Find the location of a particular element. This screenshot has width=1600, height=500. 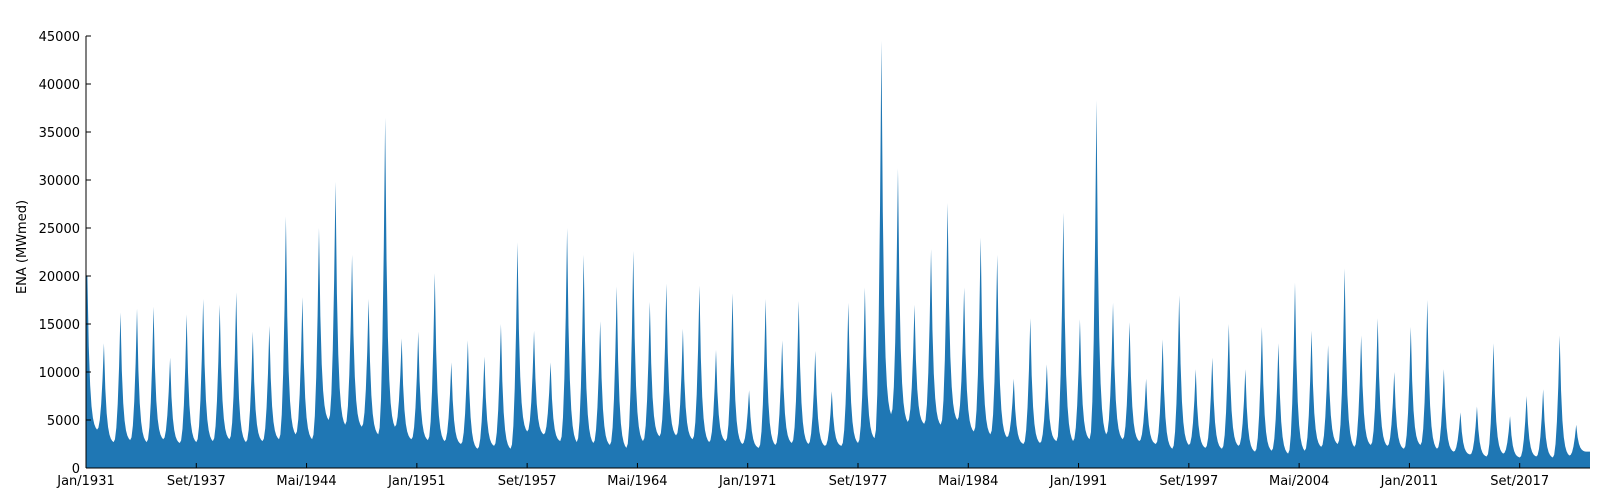

x-tick-label: Jan/1951 is located at coordinates (416, 481).